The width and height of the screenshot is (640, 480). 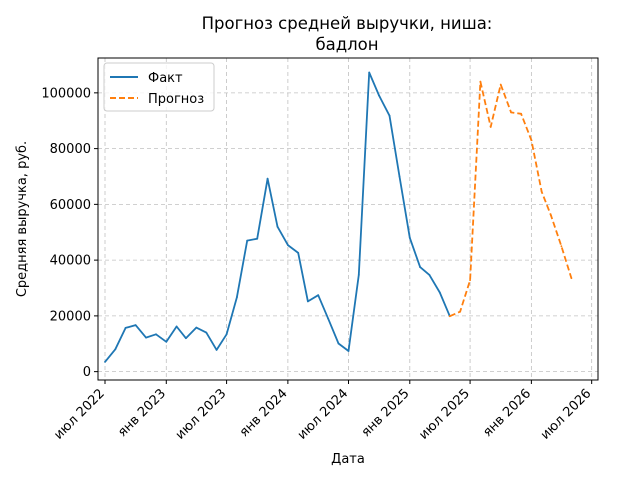 What do you see at coordinates (507, 413) in the screenshot?
I see `x-tick-label: янв 2026` at bounding box center [507, 413].